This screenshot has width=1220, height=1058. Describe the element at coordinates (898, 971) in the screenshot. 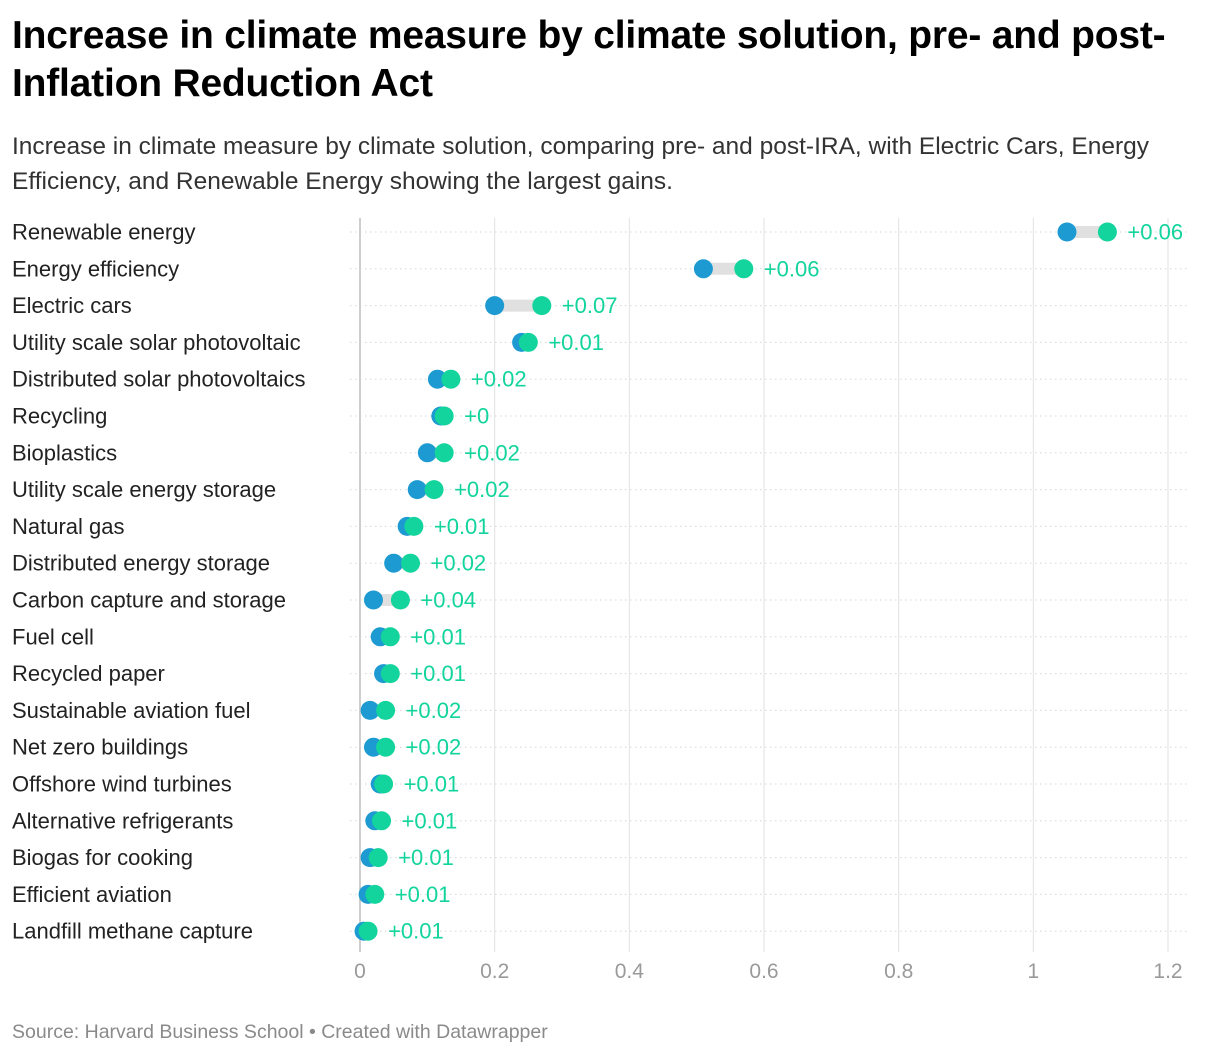

I see `x-tick-label: 0.8` at that location.